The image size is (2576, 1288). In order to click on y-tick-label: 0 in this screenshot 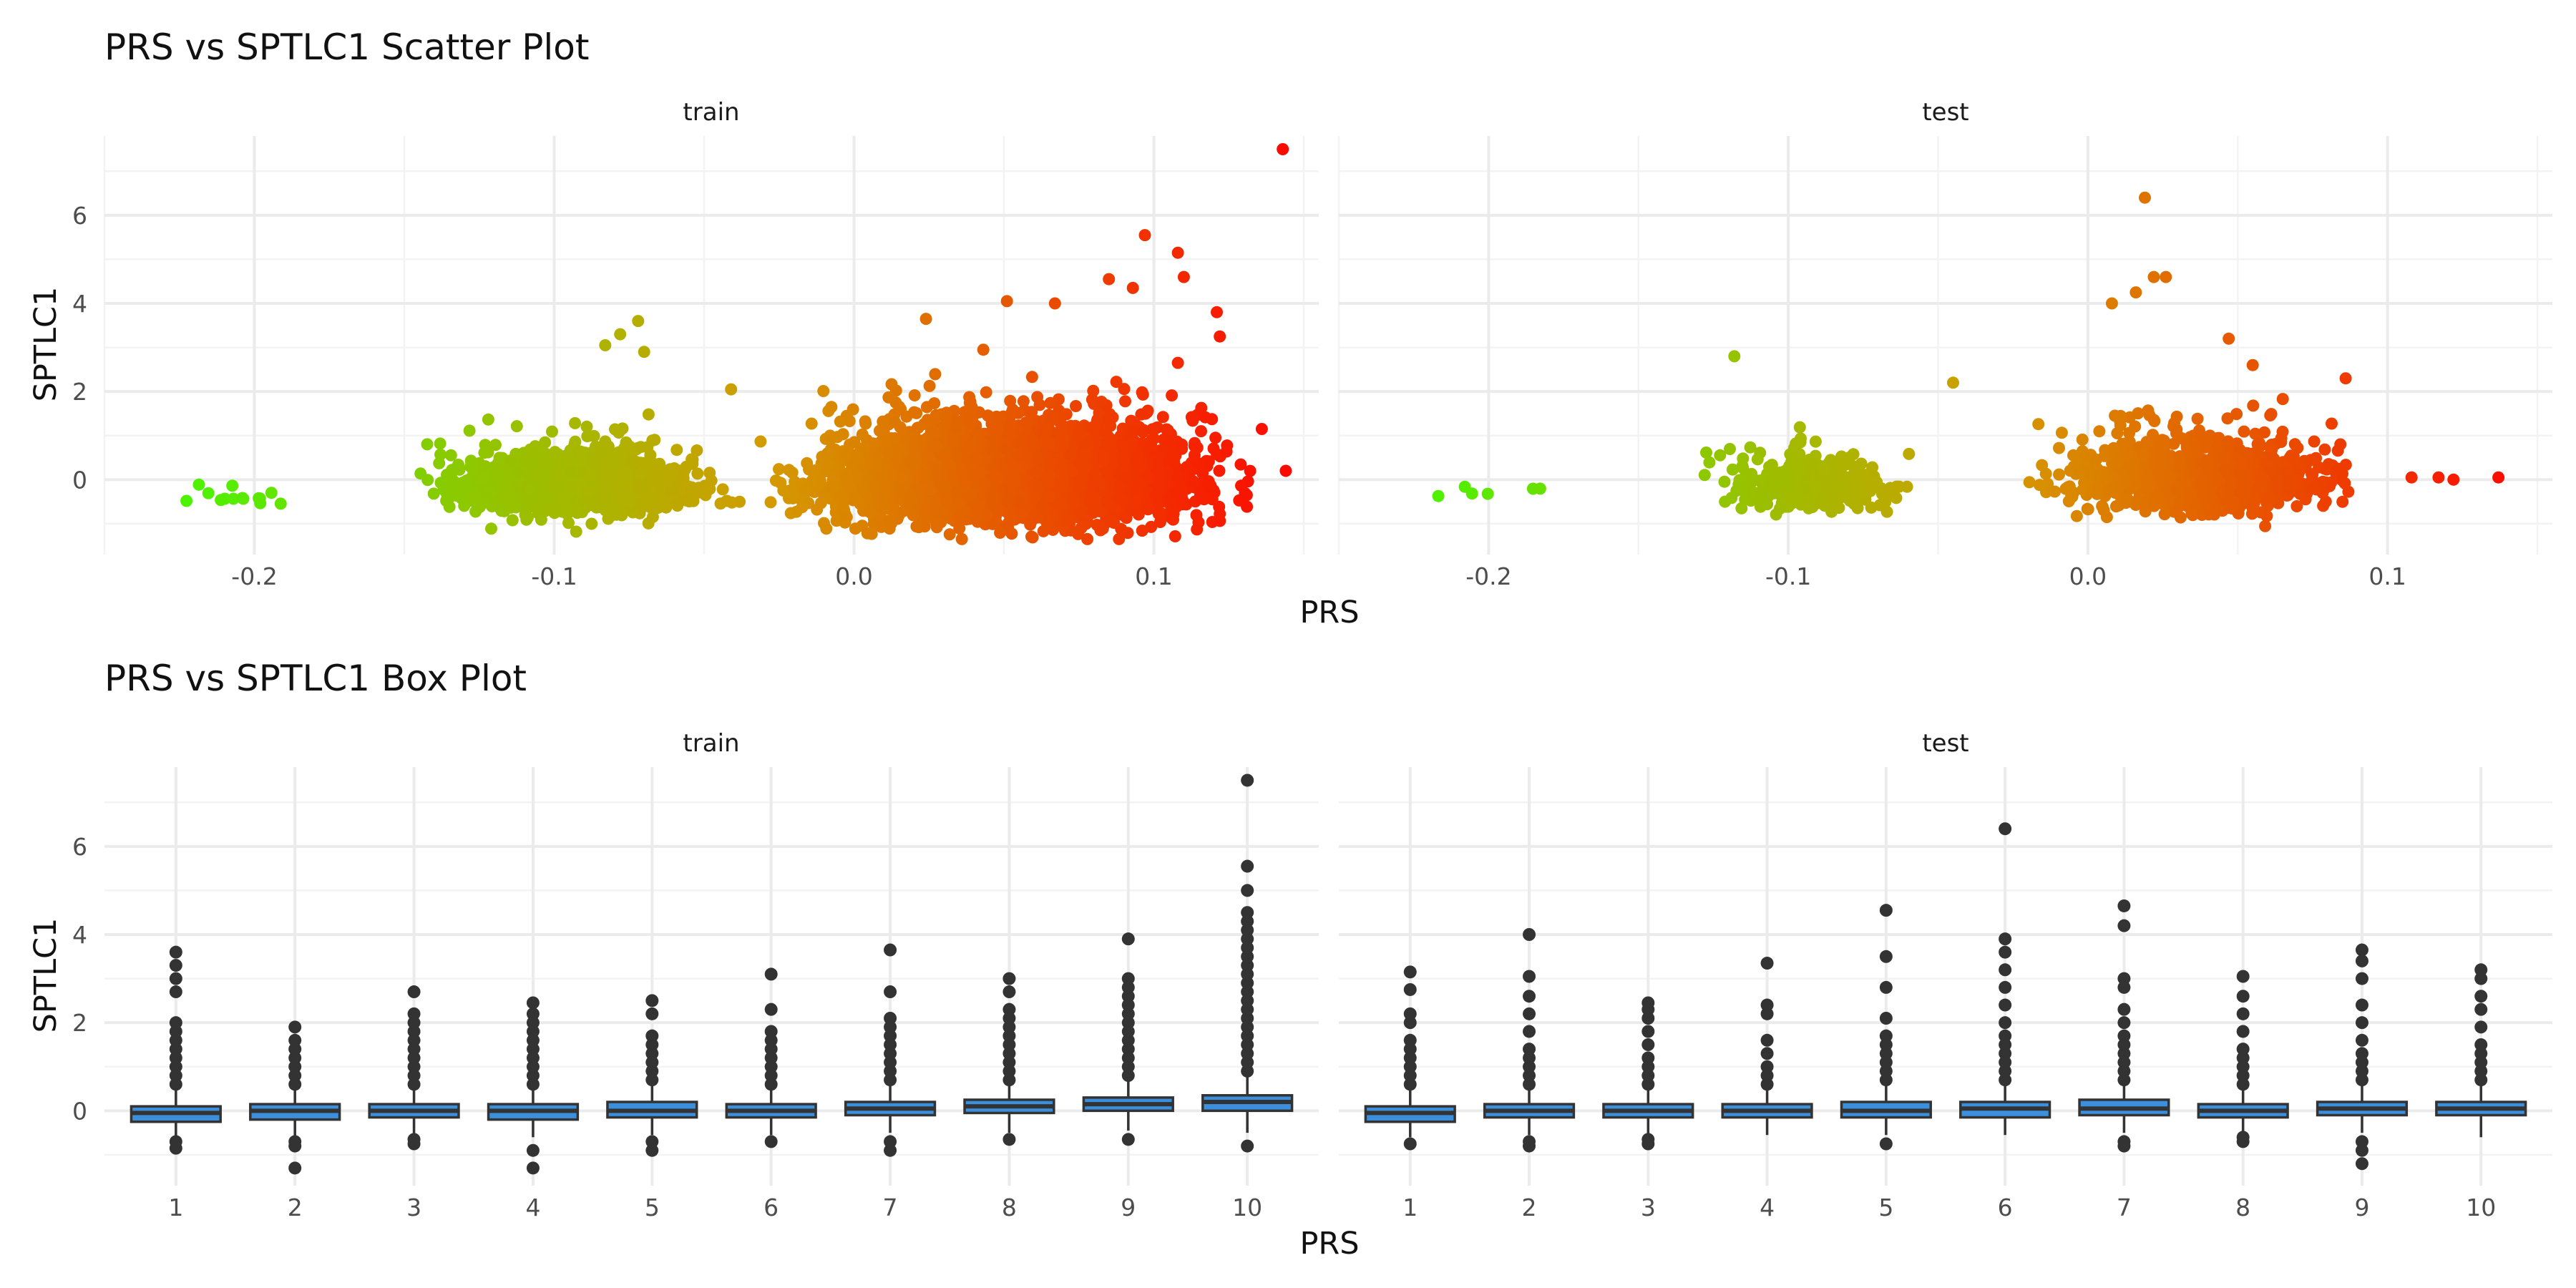, I will do `click(79, 480)`.